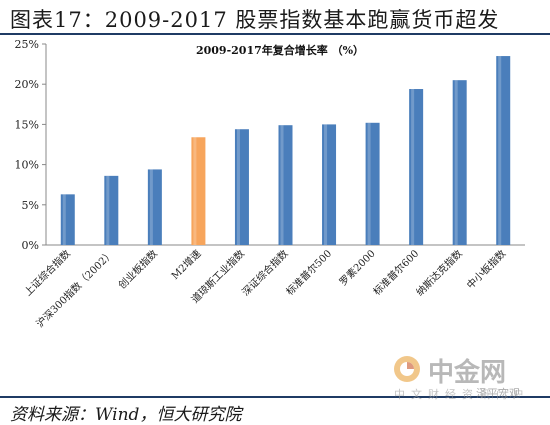 The image size is (550, 425). I want to click on x-tick-label: 罗素2000, so click(356, 267).